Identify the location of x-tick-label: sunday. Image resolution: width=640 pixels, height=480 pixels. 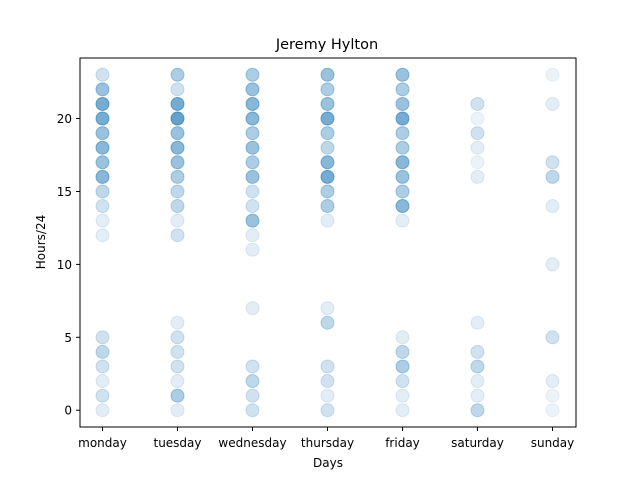
(553, 443).